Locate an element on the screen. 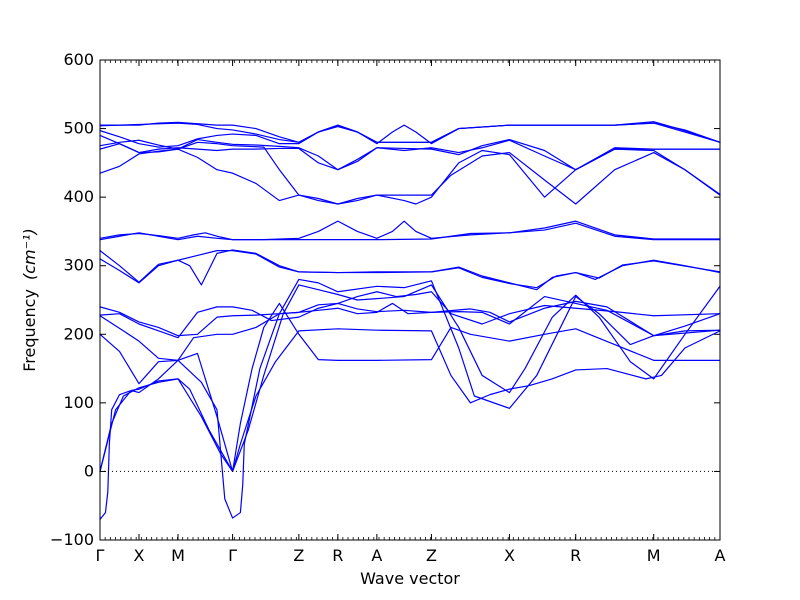 This screenshot has height=600, width=800. y-tick-label-7: 600 is located at coordinates (78, 59).